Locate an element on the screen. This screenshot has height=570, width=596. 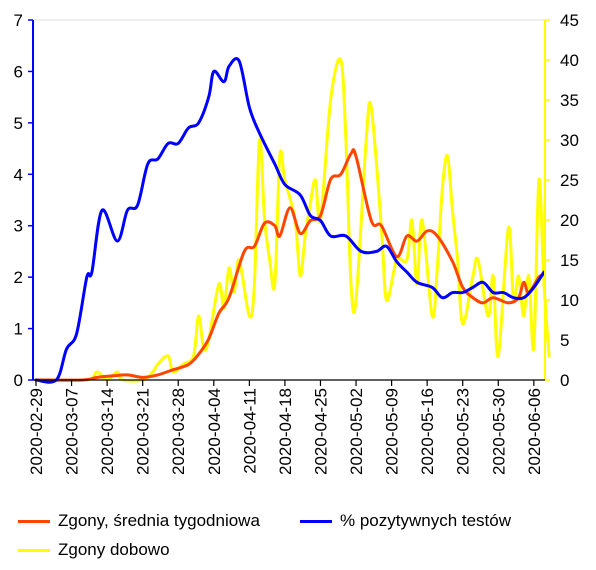
x-tick-label: 2020-03-21 is located at coordinates (143, 431).